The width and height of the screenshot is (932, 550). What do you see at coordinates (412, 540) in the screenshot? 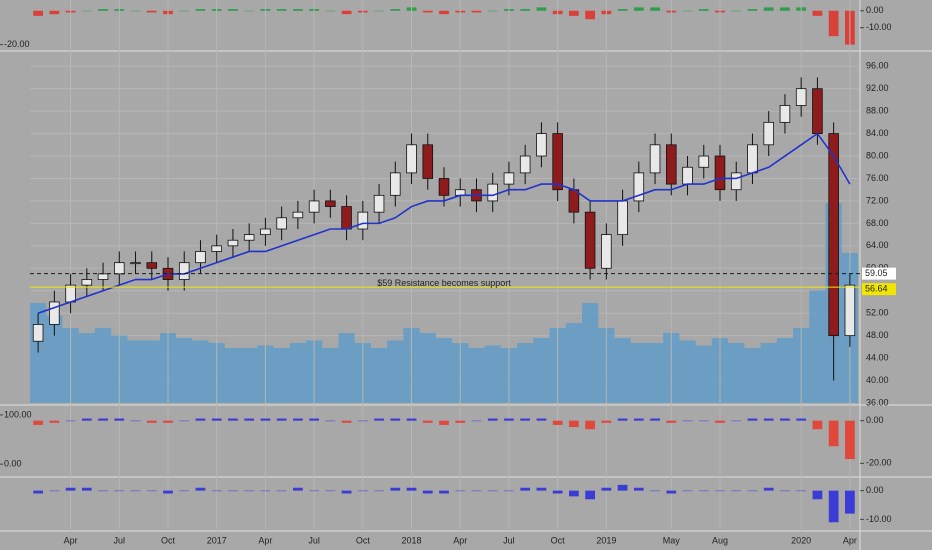
I see `x-tick-label: 2018` at bounding box center [412, 540].